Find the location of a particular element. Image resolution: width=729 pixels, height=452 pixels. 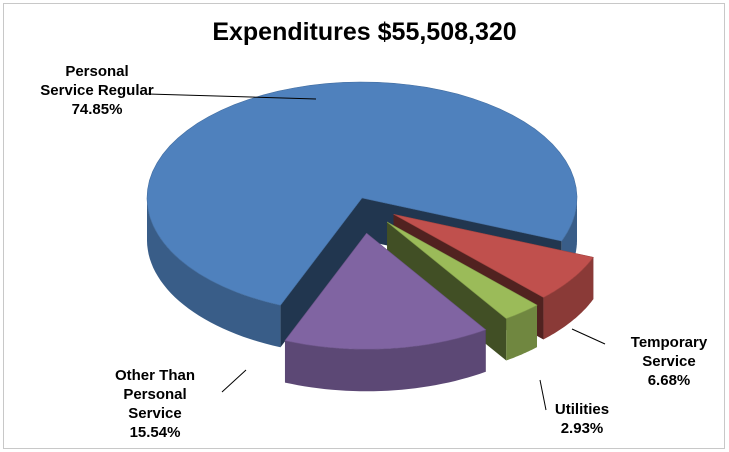

label-other-than-personal-service-line-1: Other Than is located at coordinates (154, 375).